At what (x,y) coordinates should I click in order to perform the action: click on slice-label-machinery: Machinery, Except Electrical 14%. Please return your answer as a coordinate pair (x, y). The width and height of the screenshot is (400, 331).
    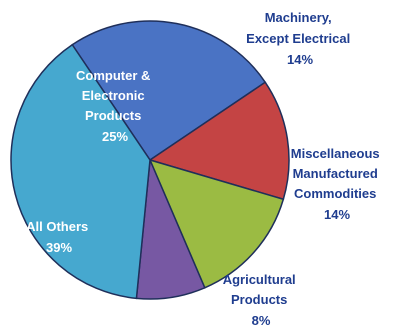
    Looking at the image, I should click on (300, 38).